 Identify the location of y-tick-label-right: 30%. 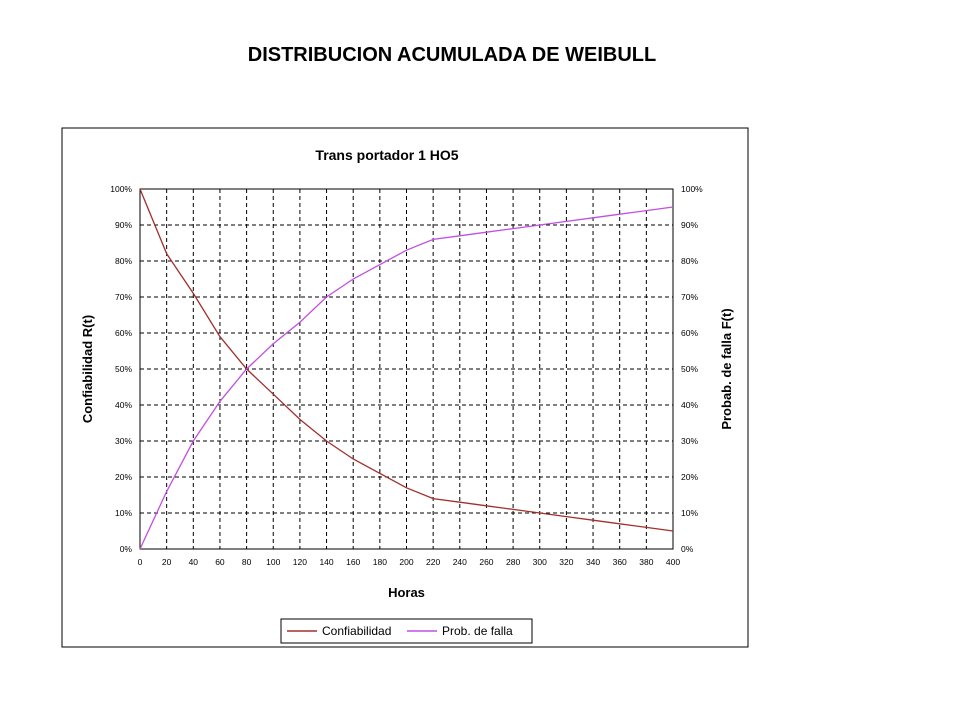
(689, 441).